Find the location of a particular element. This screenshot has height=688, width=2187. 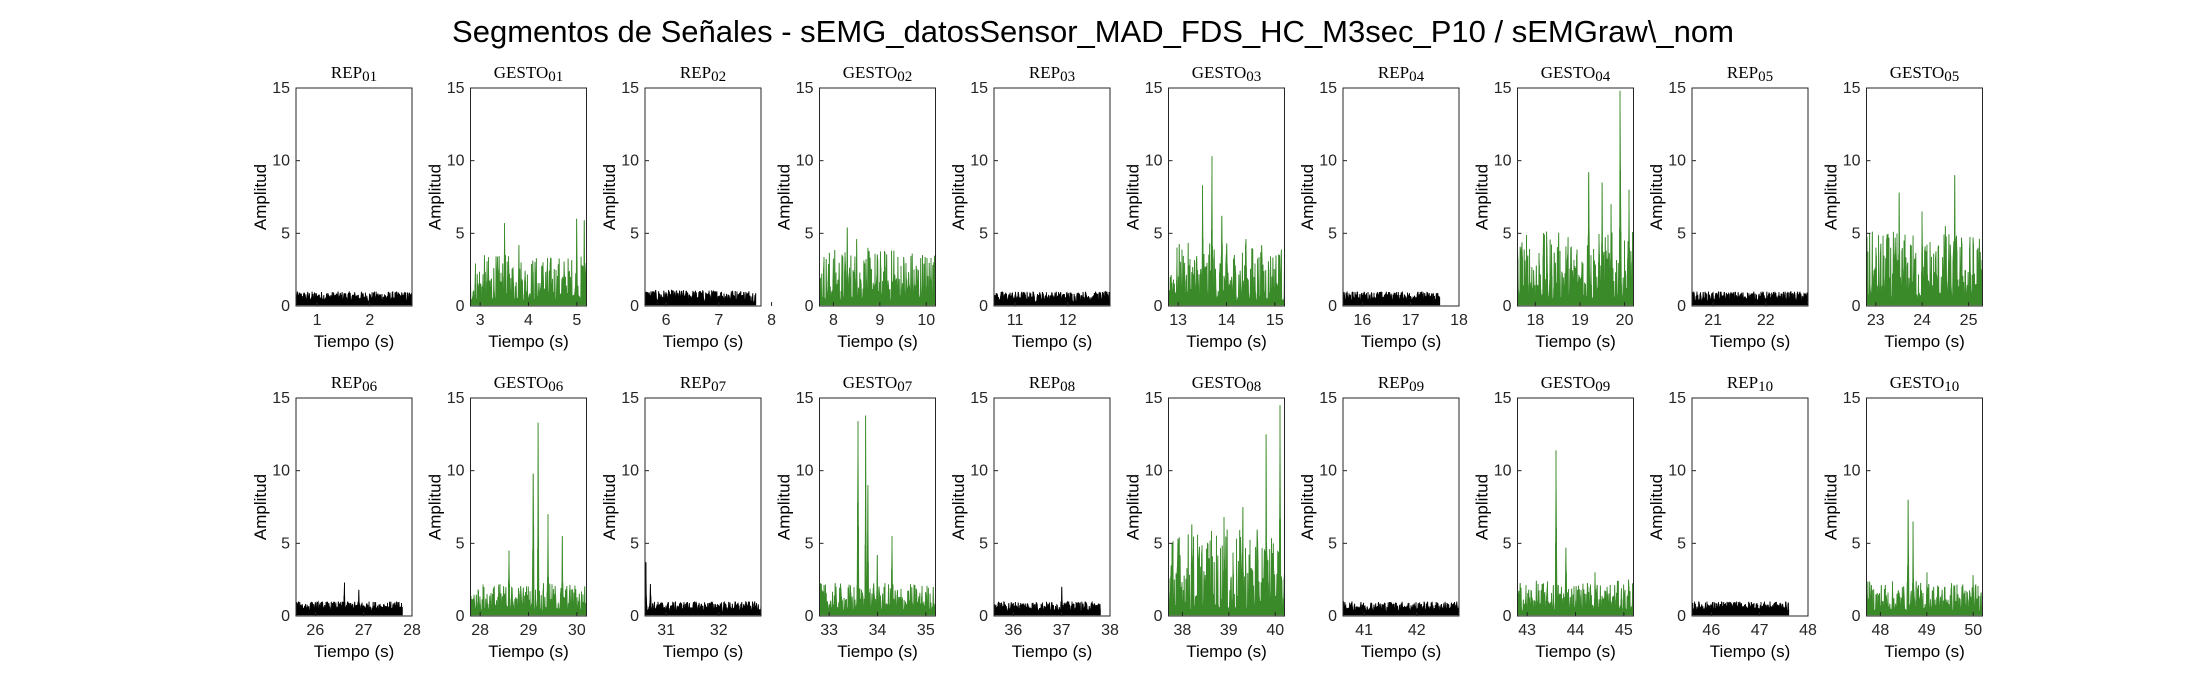

subplot-gesto-09: GESTO09 0 5 10 15 43 44 45 Tiempo (s) Amplitud is located at coordinates (1553, 517).